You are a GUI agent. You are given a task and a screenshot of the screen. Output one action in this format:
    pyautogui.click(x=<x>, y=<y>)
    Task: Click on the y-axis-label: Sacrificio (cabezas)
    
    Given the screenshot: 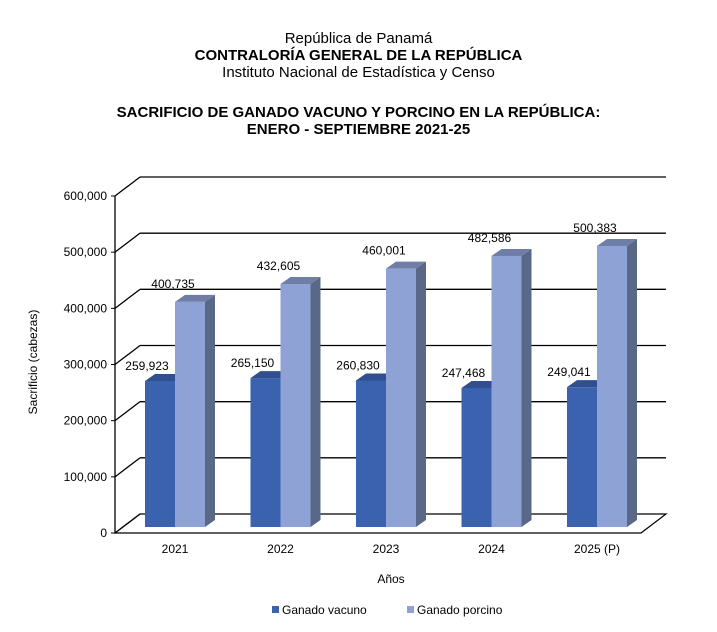 What is the action you would take?
    pyautogui.click(x=33, y=362)
    